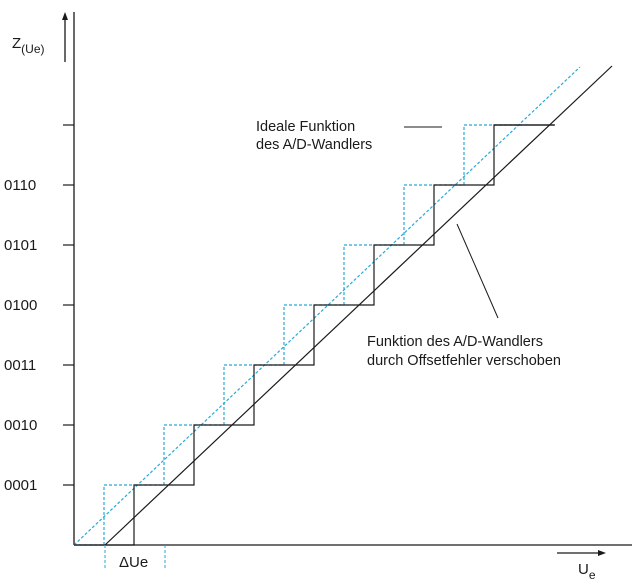 Image resolution: width=636 pixels, height=587 pixels. Describe the element at coordinates (477, 271) in the screenshot. I see `offset-annotation-pointer` at that location.